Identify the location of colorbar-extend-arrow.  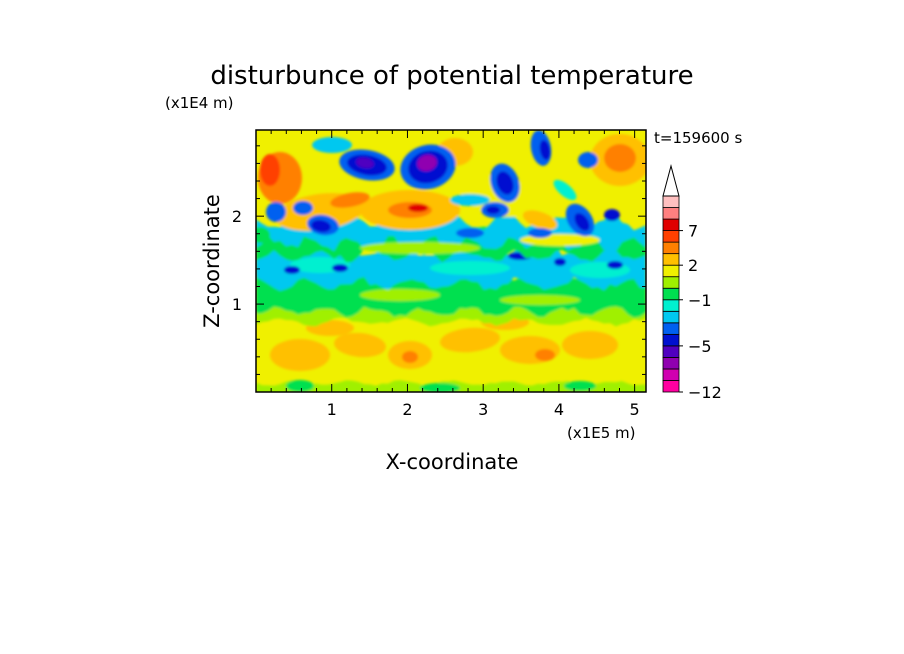
(671, 180).